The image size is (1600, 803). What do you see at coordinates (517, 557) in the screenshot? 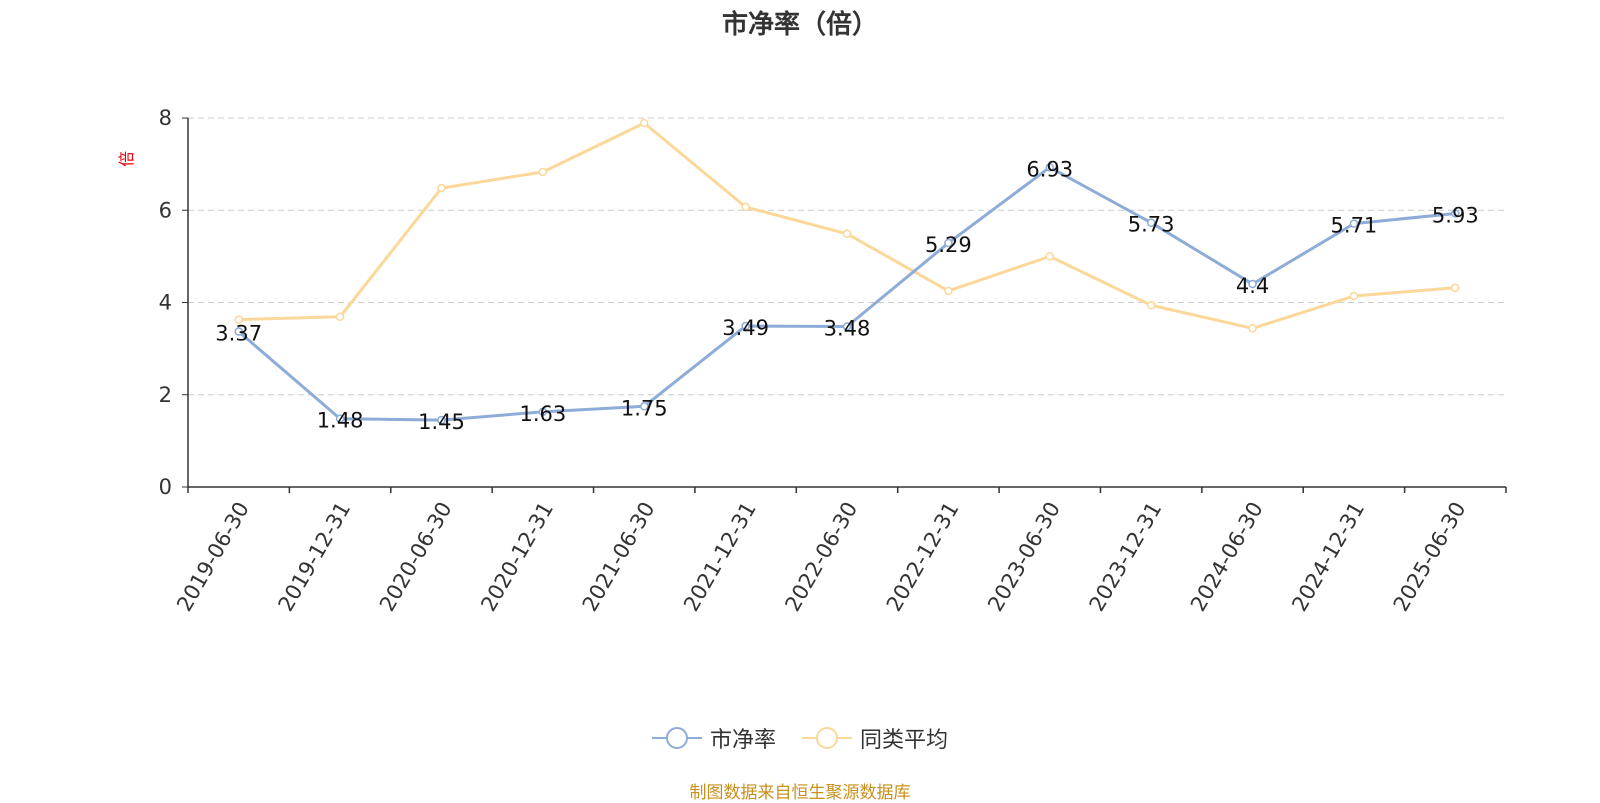
I see `x-tick-label: 2020-12-31` at bounding box center [517, 557].